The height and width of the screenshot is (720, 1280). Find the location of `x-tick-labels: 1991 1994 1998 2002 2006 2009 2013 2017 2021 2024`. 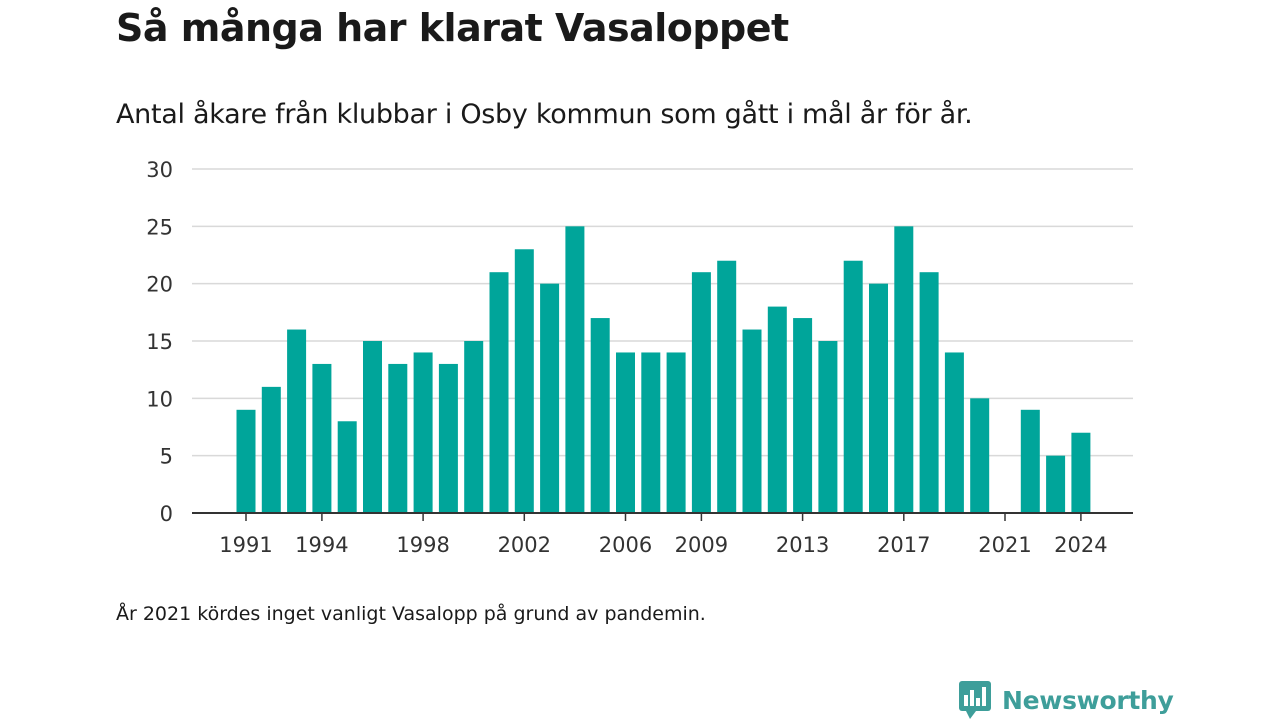

x-tick-labels: 1991 1994 1998 2002 2006 2009 2013 2017 2021 2024 is located at coordinates (663, 545).